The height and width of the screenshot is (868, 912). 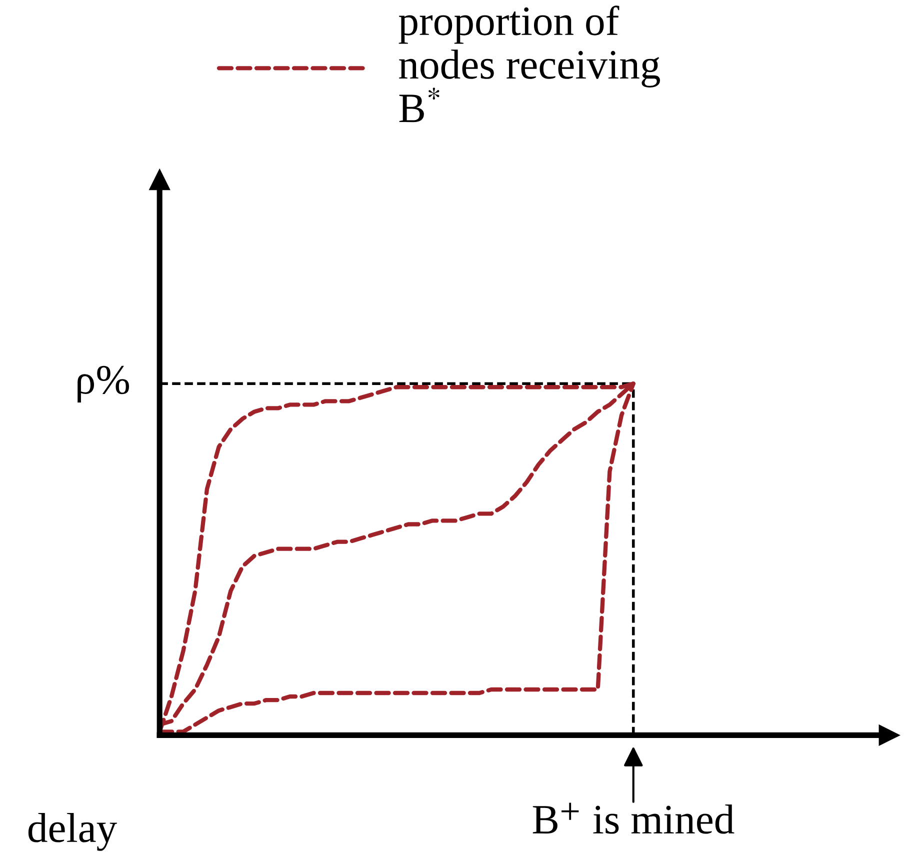 I want to click on text: B$^{+}$ is mined, so click(x=633, y=818).